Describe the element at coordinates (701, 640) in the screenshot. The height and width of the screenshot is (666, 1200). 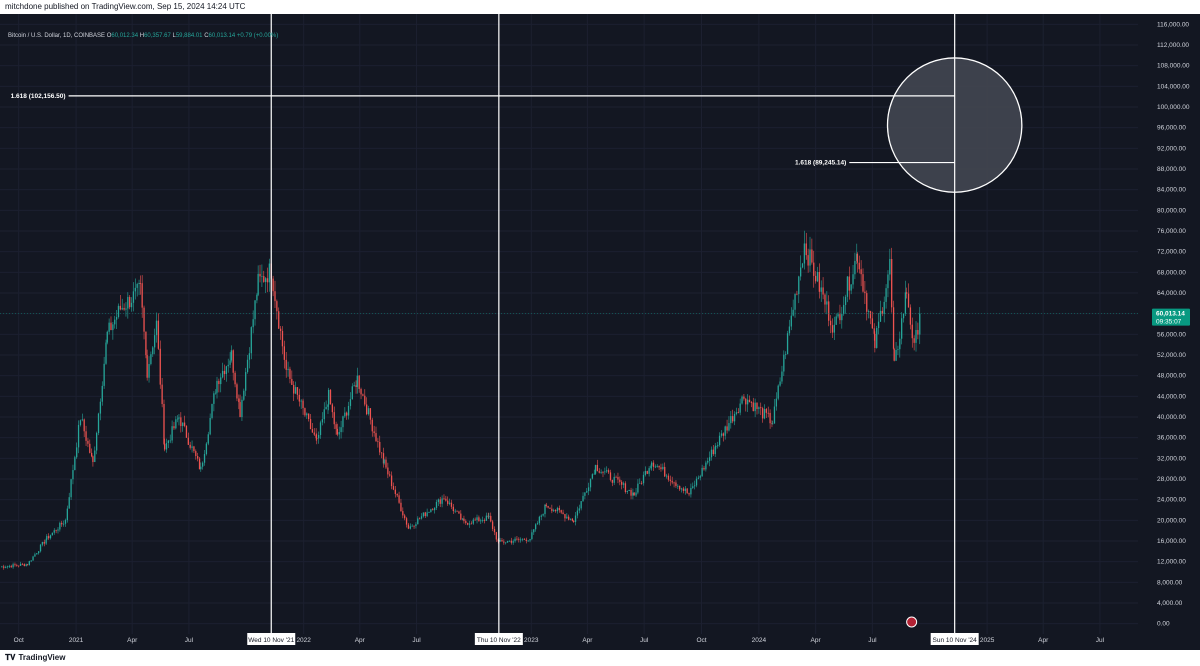
I see `x-tick-label: Oct` at that location.